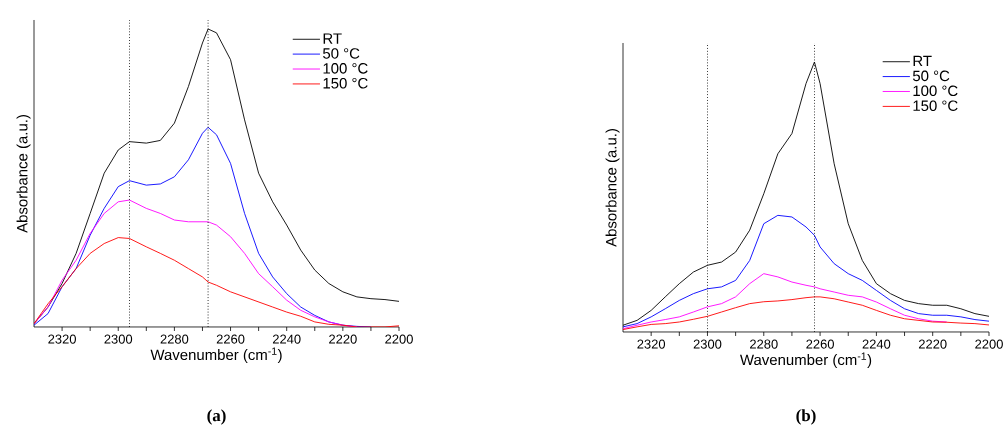  What do you see at coordinates (806, 417) in the screenshot?
I see `text: (b)` at bounding box center [806, 417].